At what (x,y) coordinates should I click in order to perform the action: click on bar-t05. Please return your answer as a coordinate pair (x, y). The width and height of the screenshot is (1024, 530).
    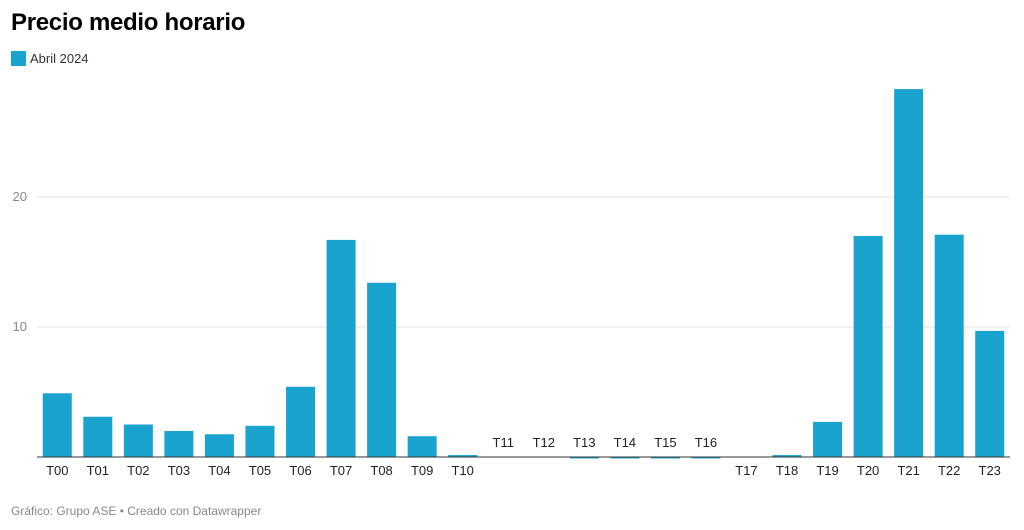
    Looking at the image, I should click on (260, 441).